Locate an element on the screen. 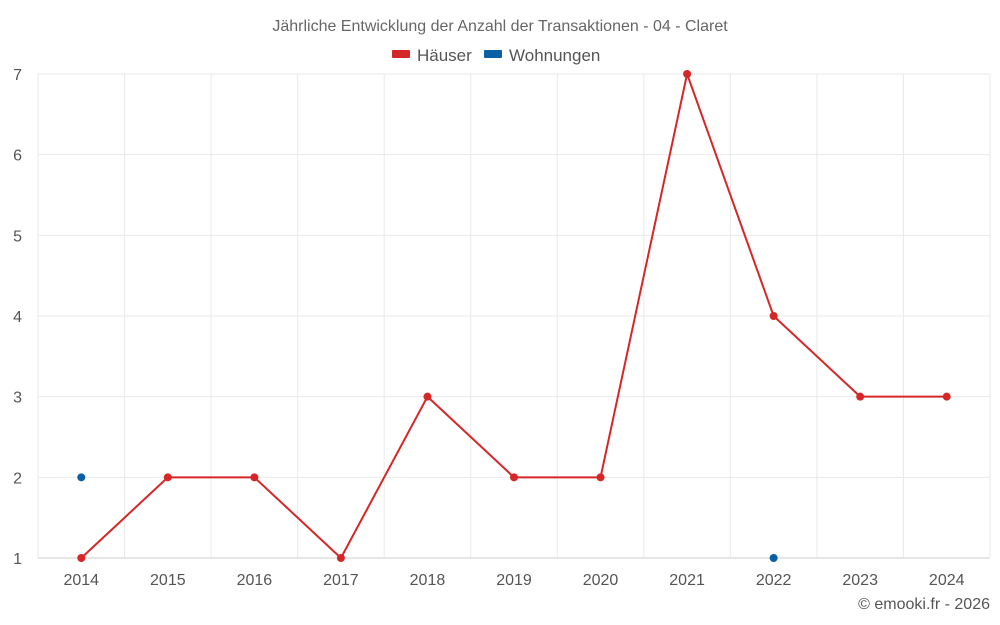 This screenshot has height=625, width=1000. credit-text: © emooki.fr - 2026 is located at coordinates (924, 604).